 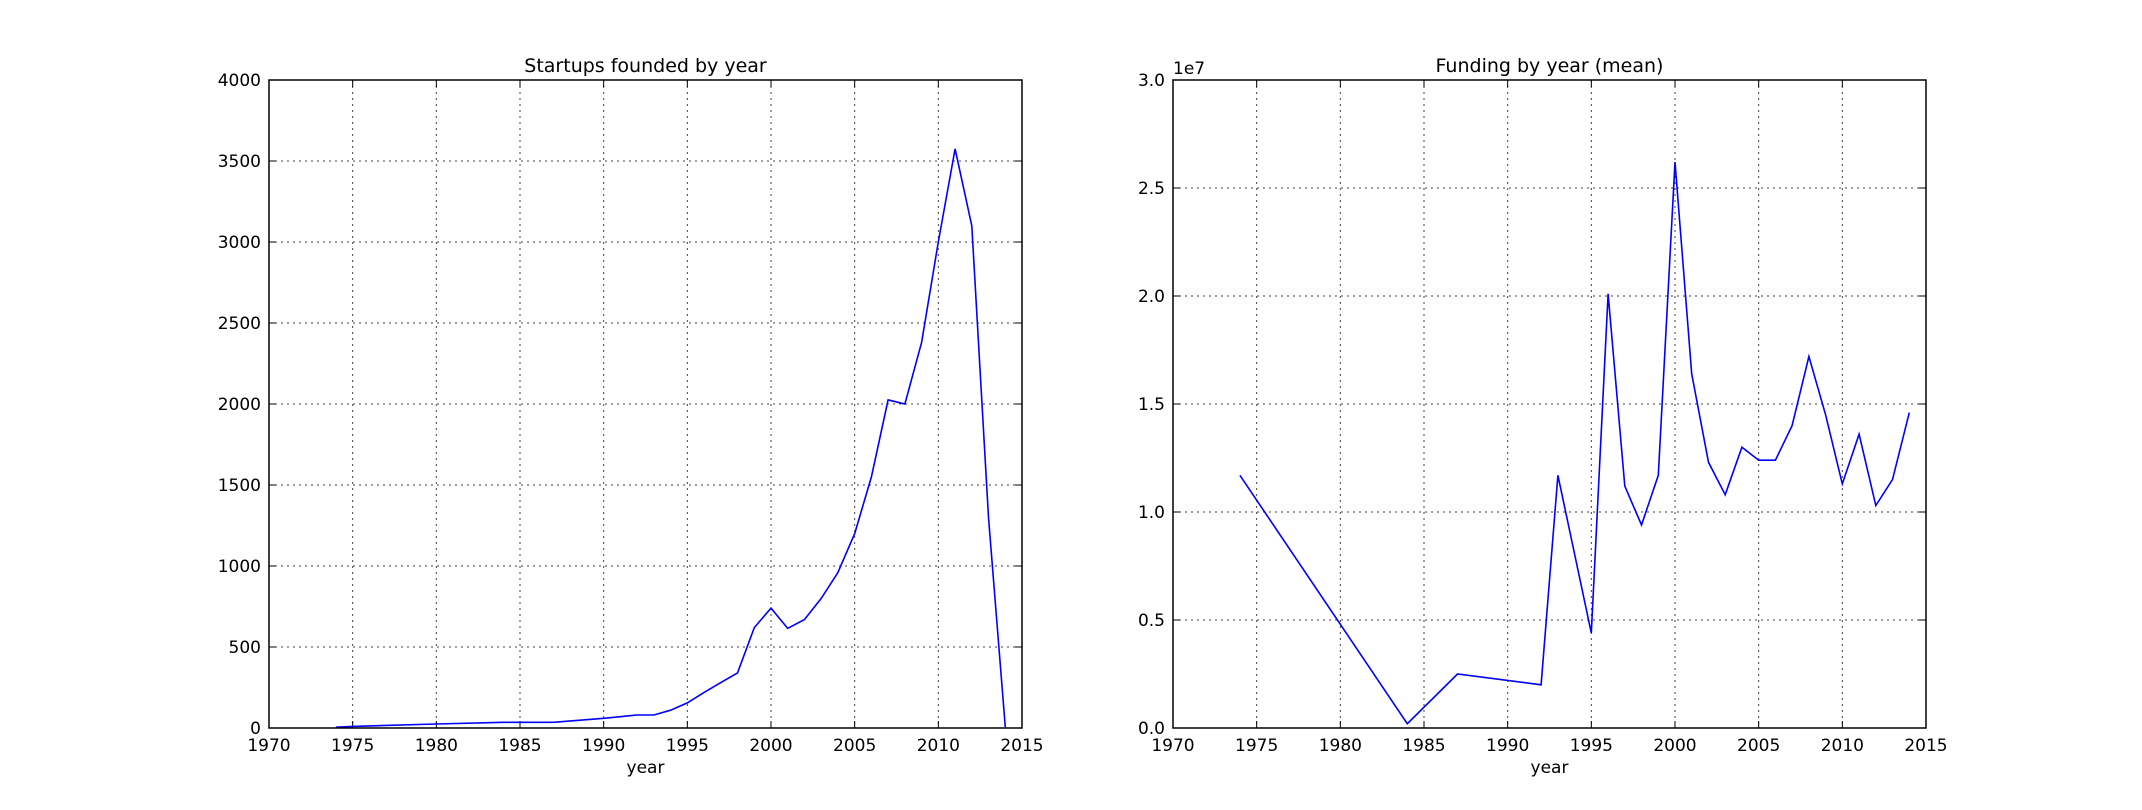 What do you see at coordinates (239, 243) in the screenshot?
I see `y-tick-label: 3000` at bounding box center [239, 243].